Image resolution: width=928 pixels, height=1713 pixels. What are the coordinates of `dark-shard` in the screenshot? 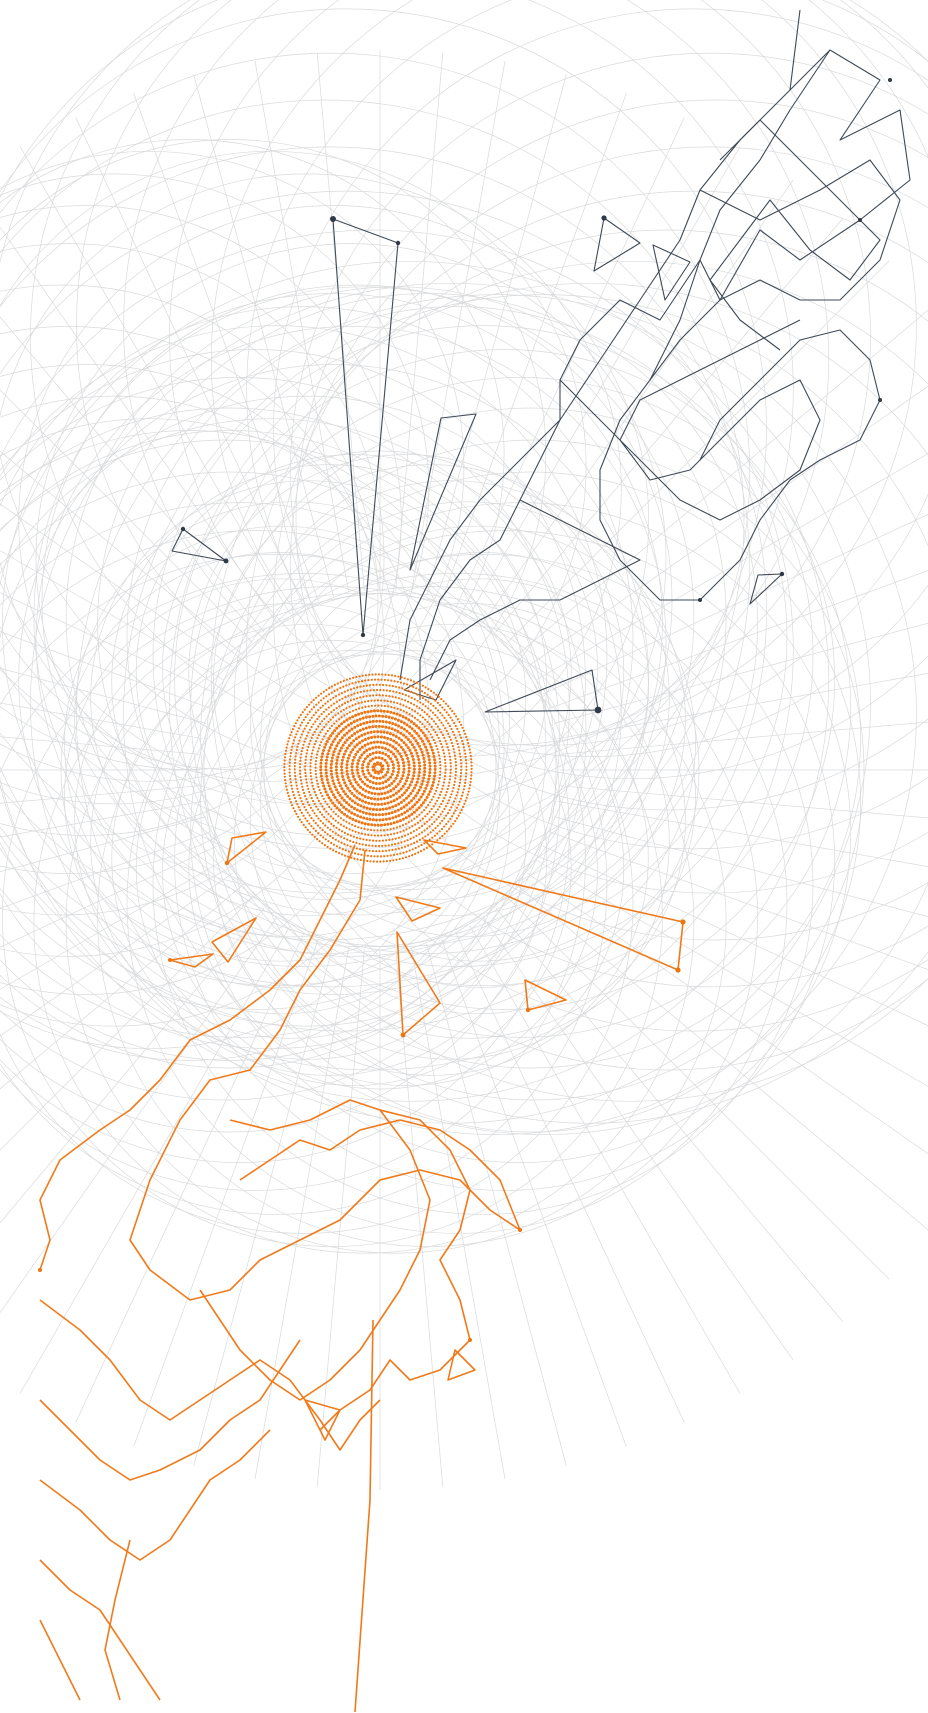 It's located at (766, 589).